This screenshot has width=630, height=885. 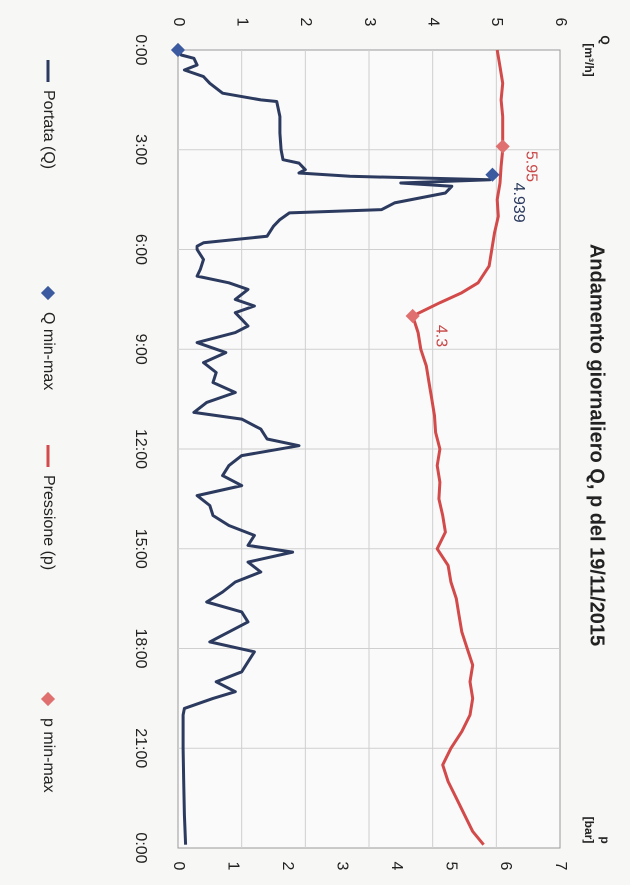 What do you see at coordinates (48, 522) in the screenshot?
I see `legend-label: Pressione (p)` at bounding box center [48, 522].